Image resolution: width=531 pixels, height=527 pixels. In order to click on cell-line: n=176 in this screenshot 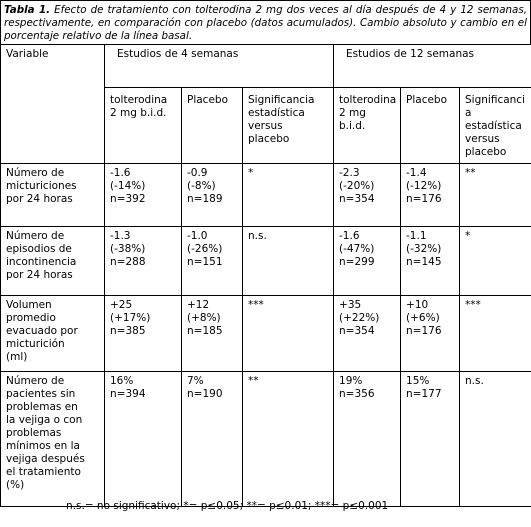, I will do `click(424, 331)`.